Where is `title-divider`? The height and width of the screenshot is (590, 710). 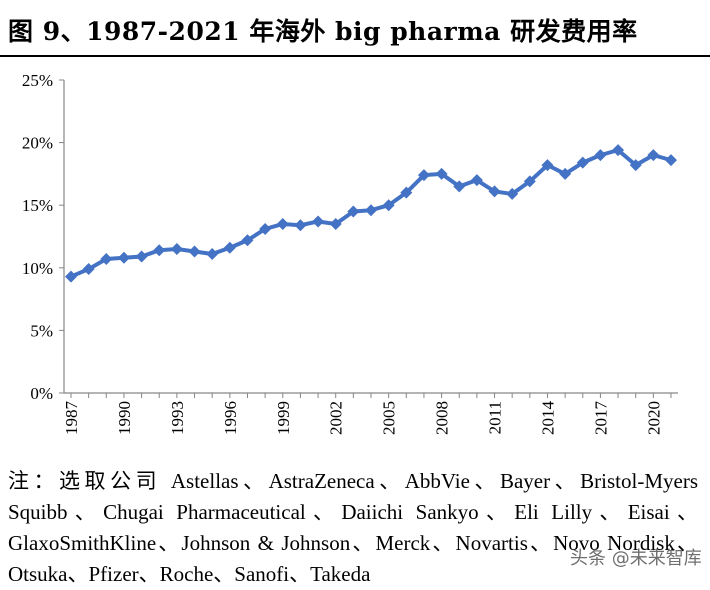 title-divider is located at coordinates (355, 56).